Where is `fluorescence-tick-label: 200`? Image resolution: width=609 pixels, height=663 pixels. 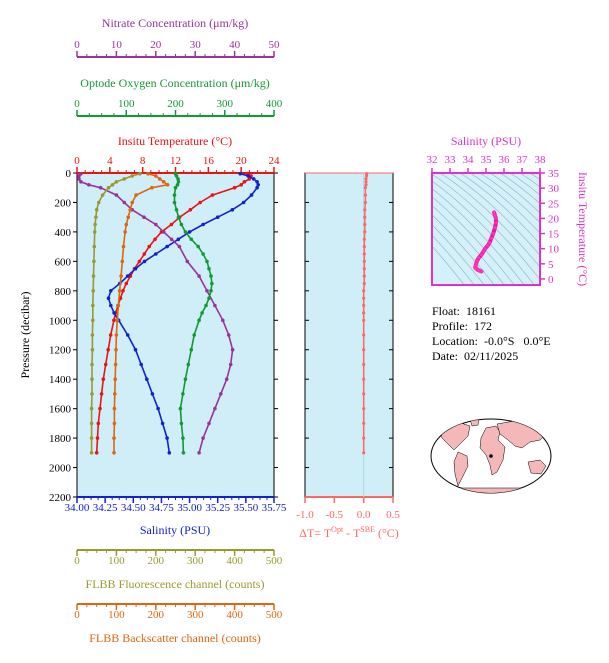
fluorescence-tick-label: 200 is located at coordinates (156, 561).